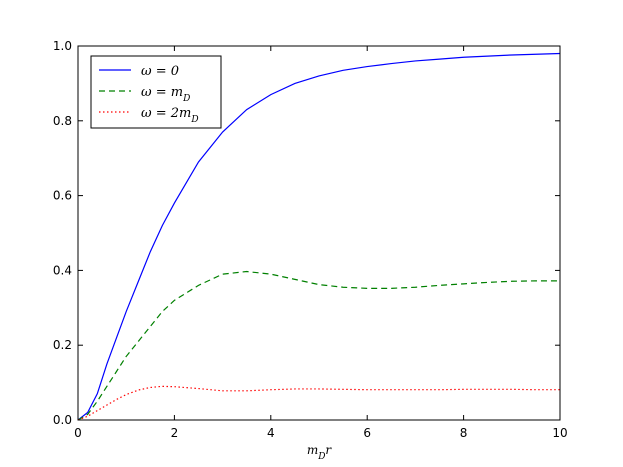 The width and height of the screenshot is (623, 467). Describe the element at coordinates (62, 270) in the screenshot. I see `y-tick-label: 0.4` at that location.